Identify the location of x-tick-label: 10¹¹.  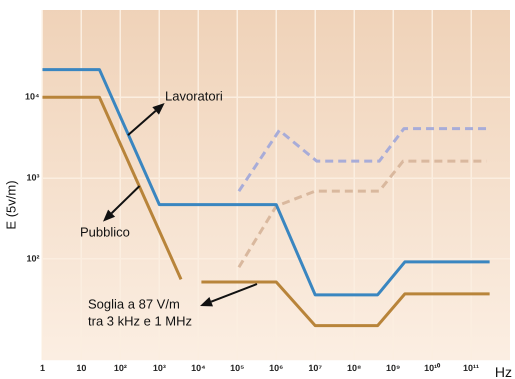
(471, 368).